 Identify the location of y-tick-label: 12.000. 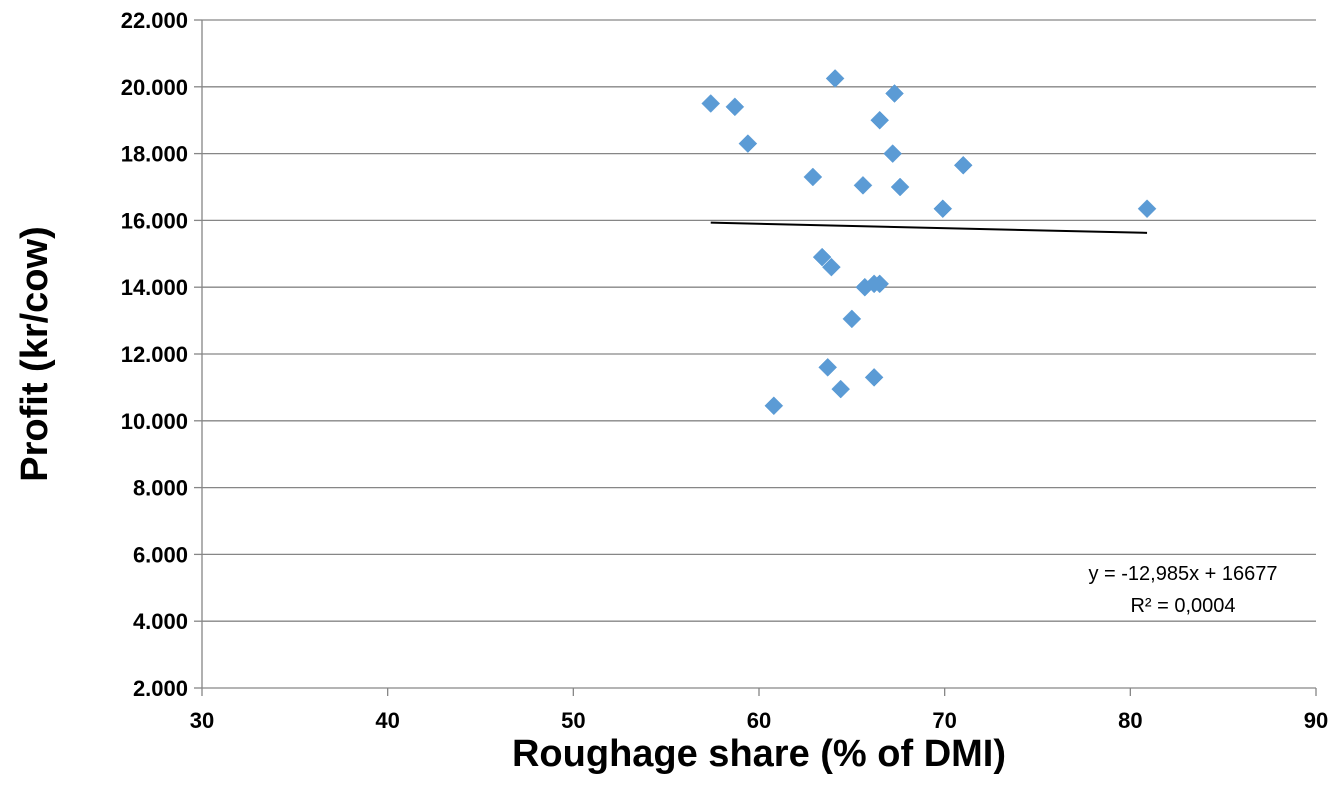
(154, 354).